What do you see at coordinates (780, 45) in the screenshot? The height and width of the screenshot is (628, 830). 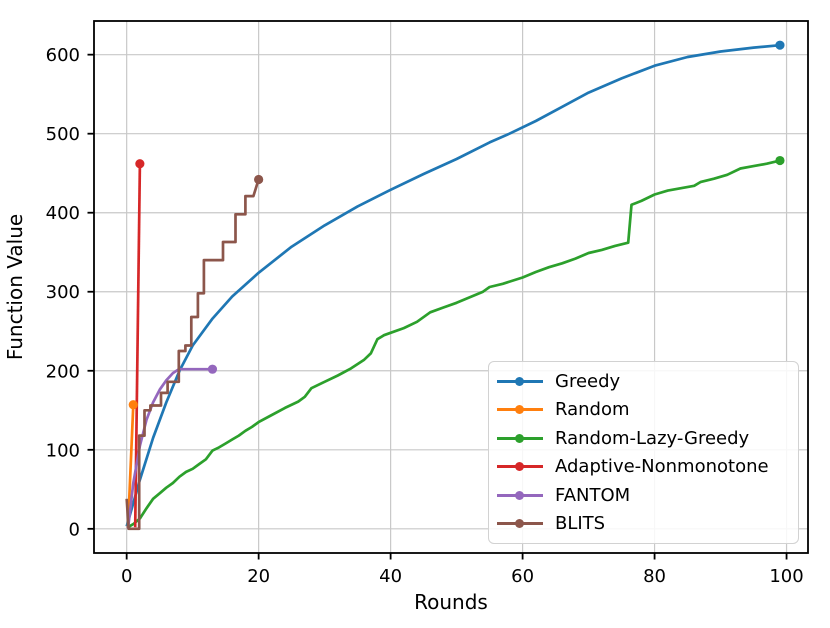 I see `endpoint-marker-Greedy` at bounding box center [780, 45].